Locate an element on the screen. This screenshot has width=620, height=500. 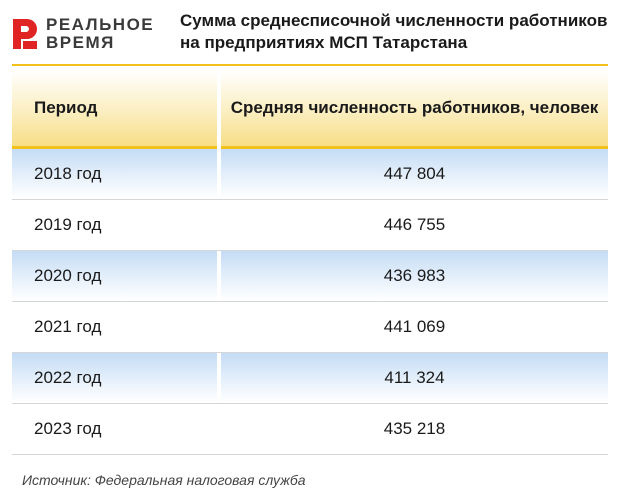
row-value: 441 069 is located at coordinates (414, 327).